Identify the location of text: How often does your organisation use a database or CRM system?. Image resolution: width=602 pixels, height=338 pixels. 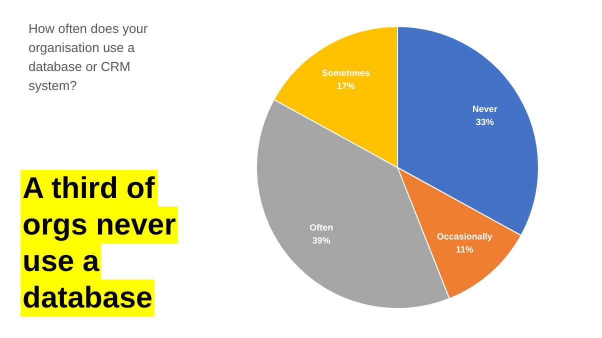
(88, 57).